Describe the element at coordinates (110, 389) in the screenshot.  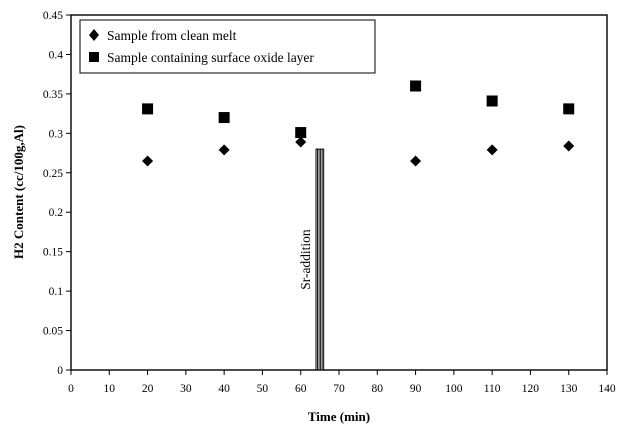
I see `x-tick-label: 10` at that location.